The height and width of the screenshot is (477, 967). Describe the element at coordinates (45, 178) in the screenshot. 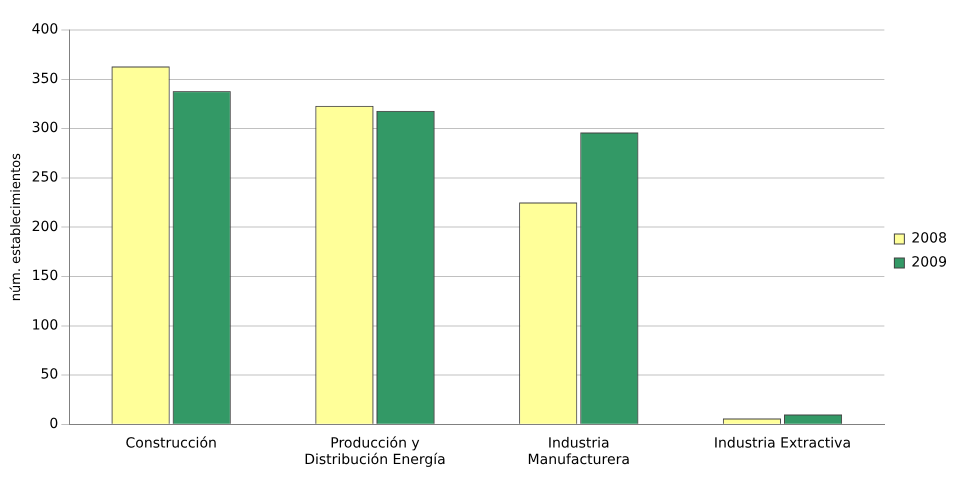

I see `y-tick-label: 250` at that location.